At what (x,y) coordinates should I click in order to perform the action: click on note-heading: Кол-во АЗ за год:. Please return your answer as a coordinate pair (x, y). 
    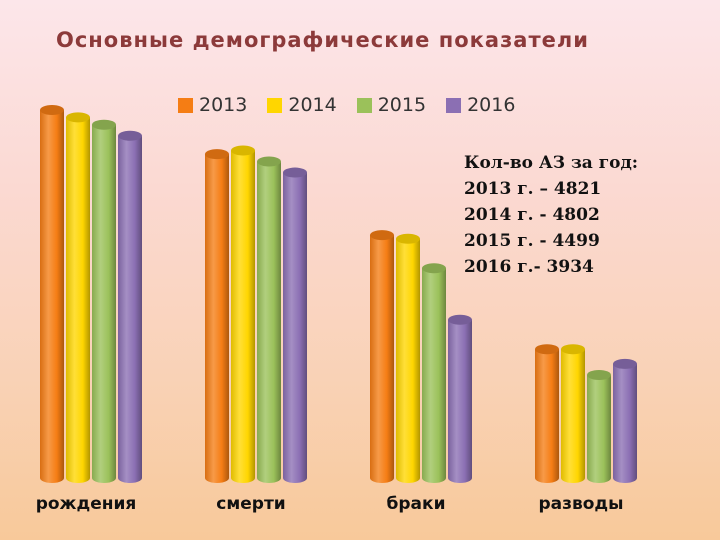
    Looking at the image, I should click on (551, 163).